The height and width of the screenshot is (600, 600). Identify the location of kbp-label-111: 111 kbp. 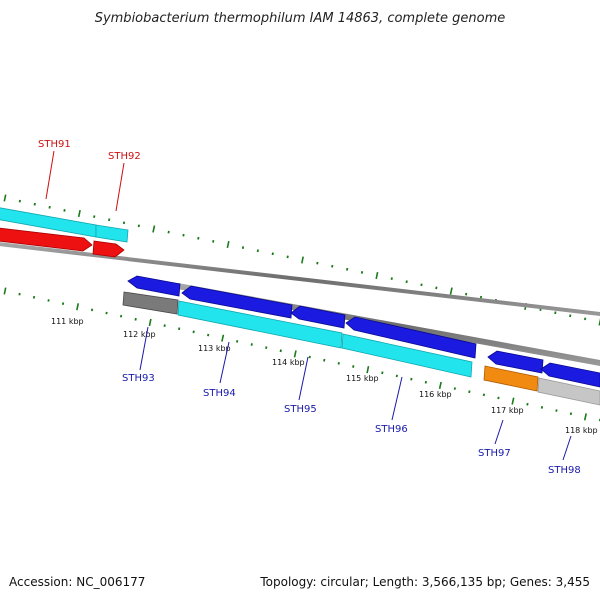
(67, 321).